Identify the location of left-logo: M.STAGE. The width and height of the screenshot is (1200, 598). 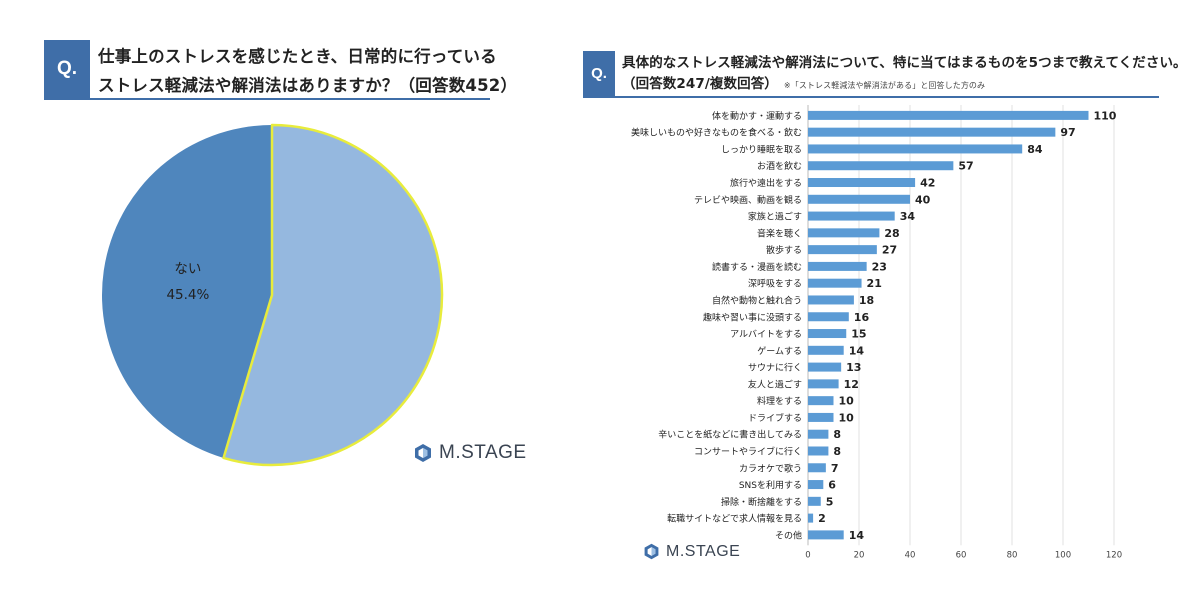
(469, 453).